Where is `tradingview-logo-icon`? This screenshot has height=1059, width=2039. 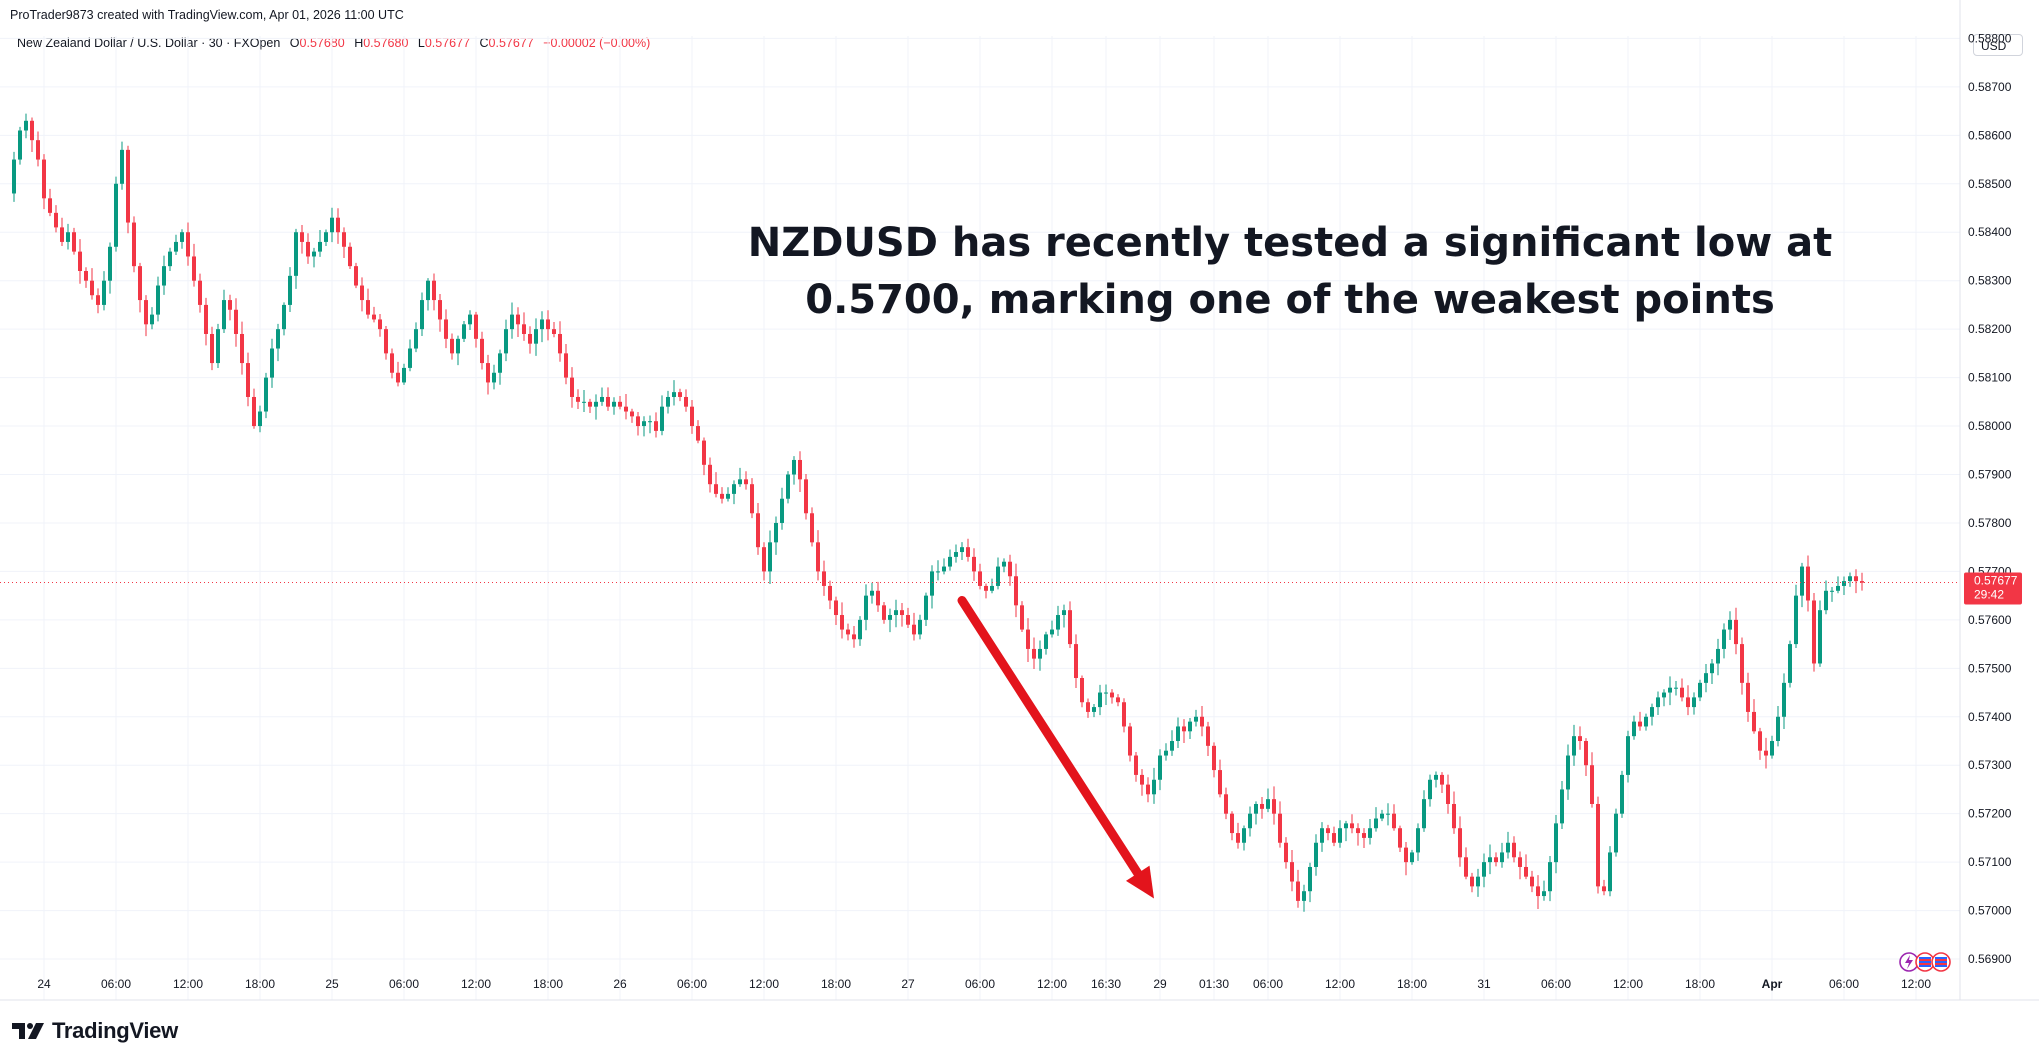
tradingview-logo-icon is located at coordinates (28, 1031).